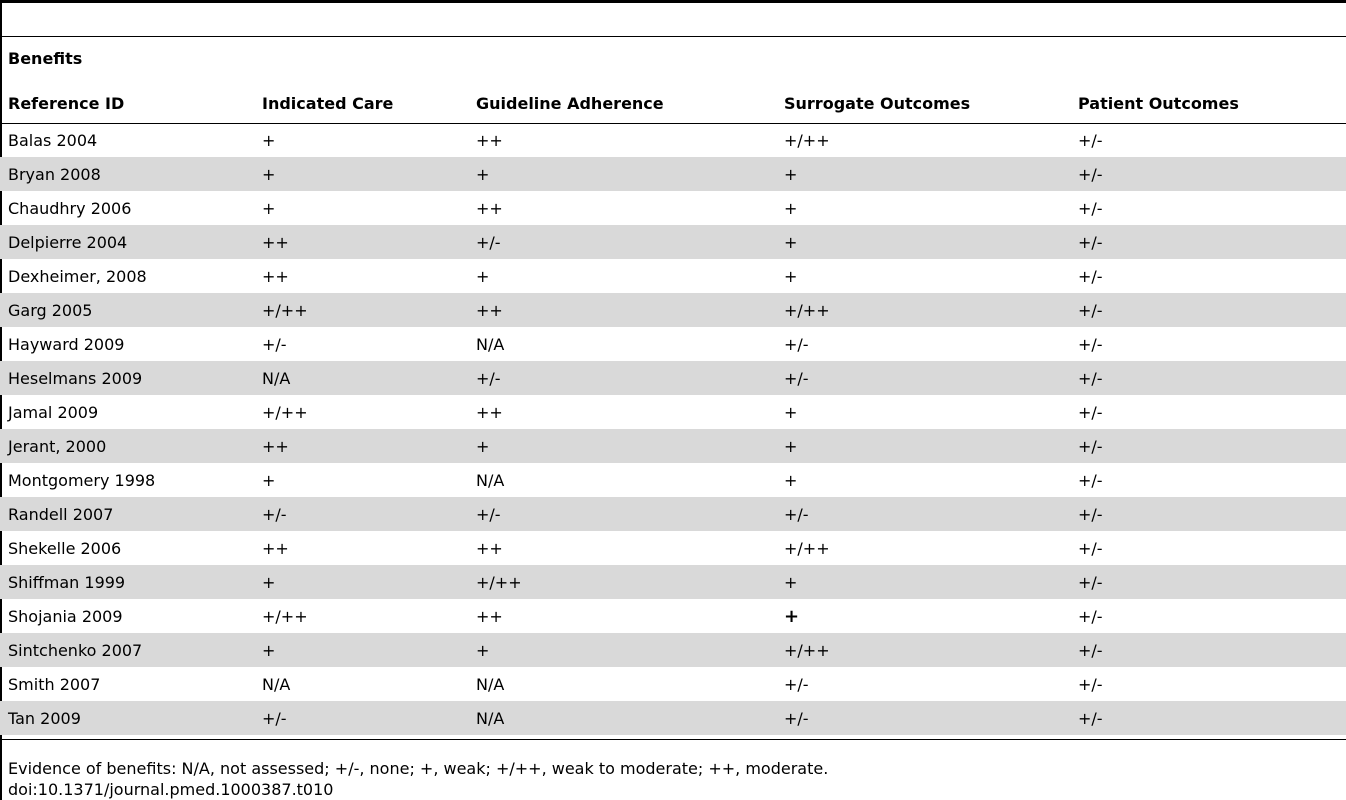  I want to click on table-row: Shekelle 2006 ++ ++ +/++ +/-, so click(673, 548).